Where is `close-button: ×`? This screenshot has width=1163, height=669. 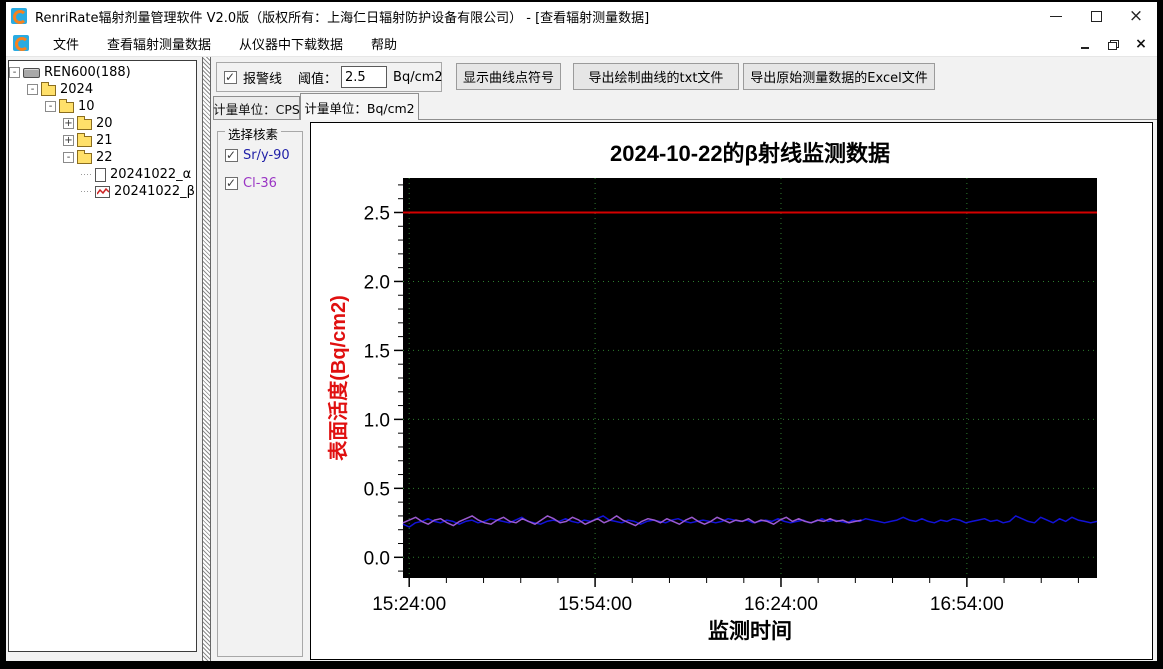
close-button: × is located at coordinates (1136, 16).